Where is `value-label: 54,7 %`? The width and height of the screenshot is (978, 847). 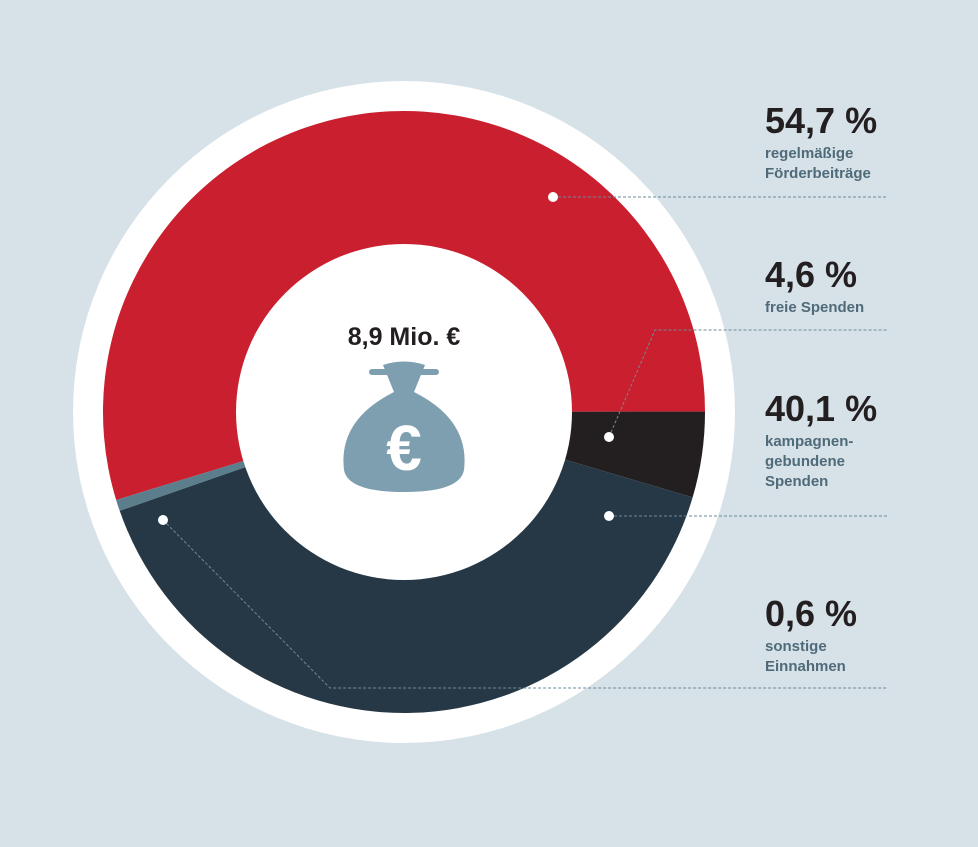
value-label: 54,7 % is located at coordinates (821, 120).